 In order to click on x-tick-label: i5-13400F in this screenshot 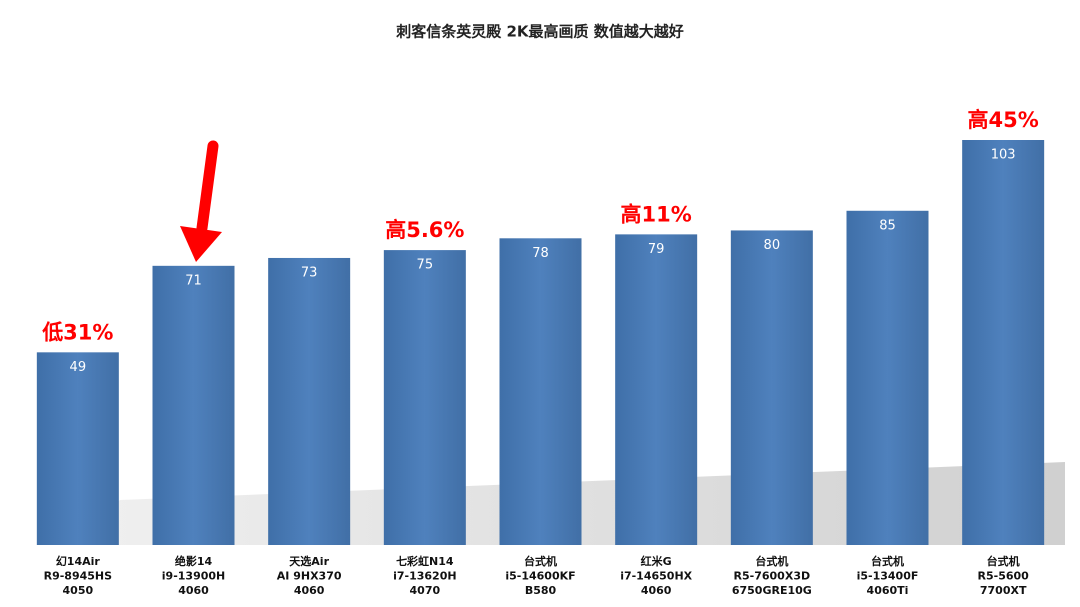, I will do `click(888, 576)`.